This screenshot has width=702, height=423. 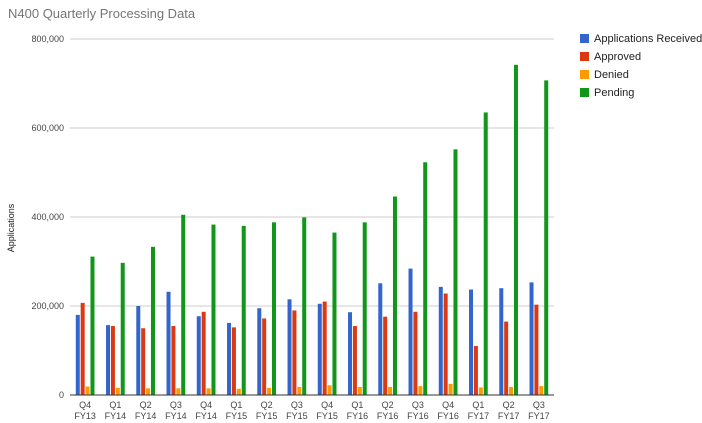 I want to click on y-tick-label: 600,000, so click(x=47, y=128).